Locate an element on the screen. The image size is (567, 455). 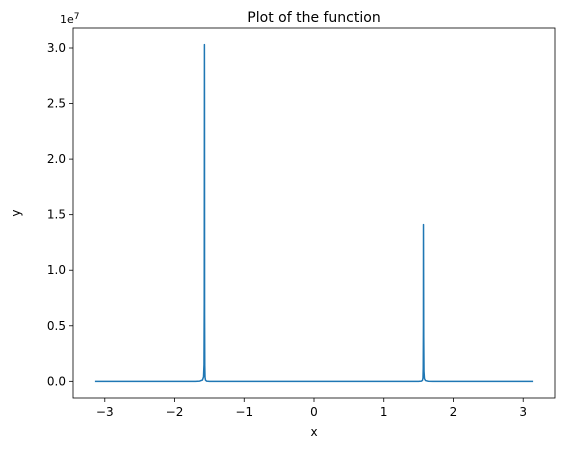
x-tick-label: 2 is located at coordinates (454, 412).